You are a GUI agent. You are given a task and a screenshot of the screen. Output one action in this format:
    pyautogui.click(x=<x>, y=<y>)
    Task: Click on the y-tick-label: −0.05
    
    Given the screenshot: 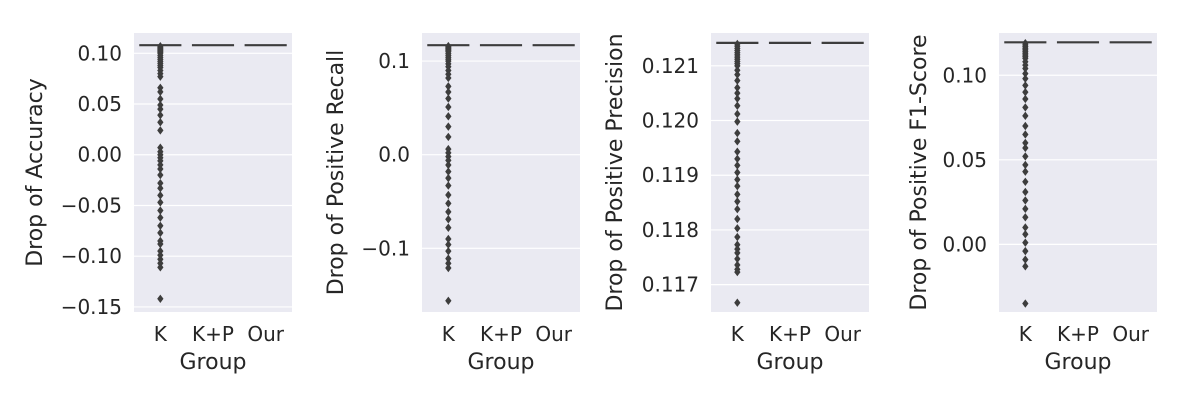 What is the action you would take?
    pyautogui.click(x=91, y=205)
    